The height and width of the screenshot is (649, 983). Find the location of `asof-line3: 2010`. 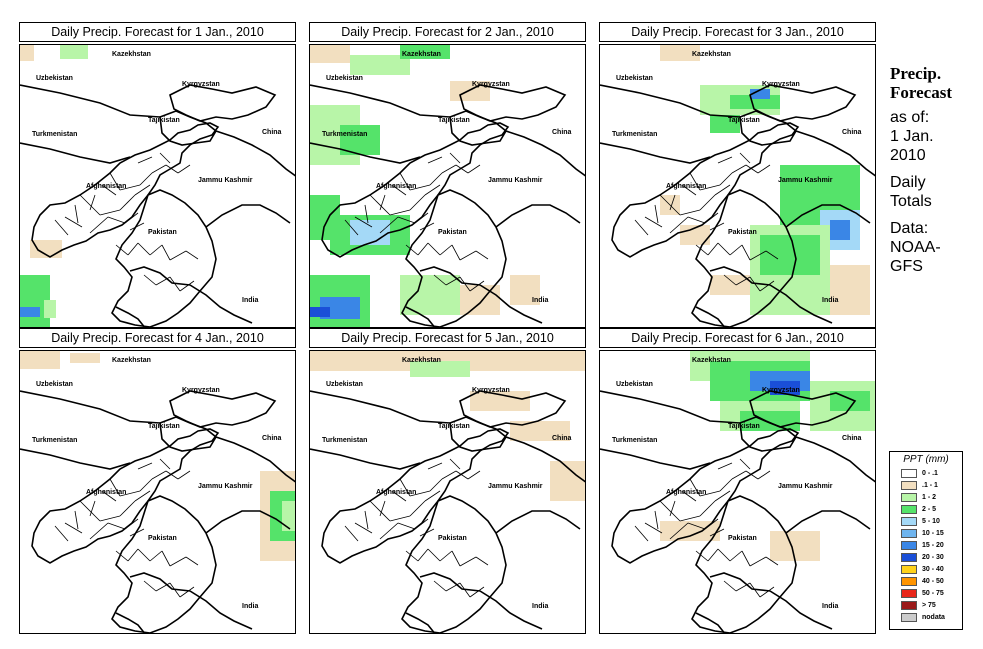

asof-line3: 2010 is located at coordinates (908, 155).